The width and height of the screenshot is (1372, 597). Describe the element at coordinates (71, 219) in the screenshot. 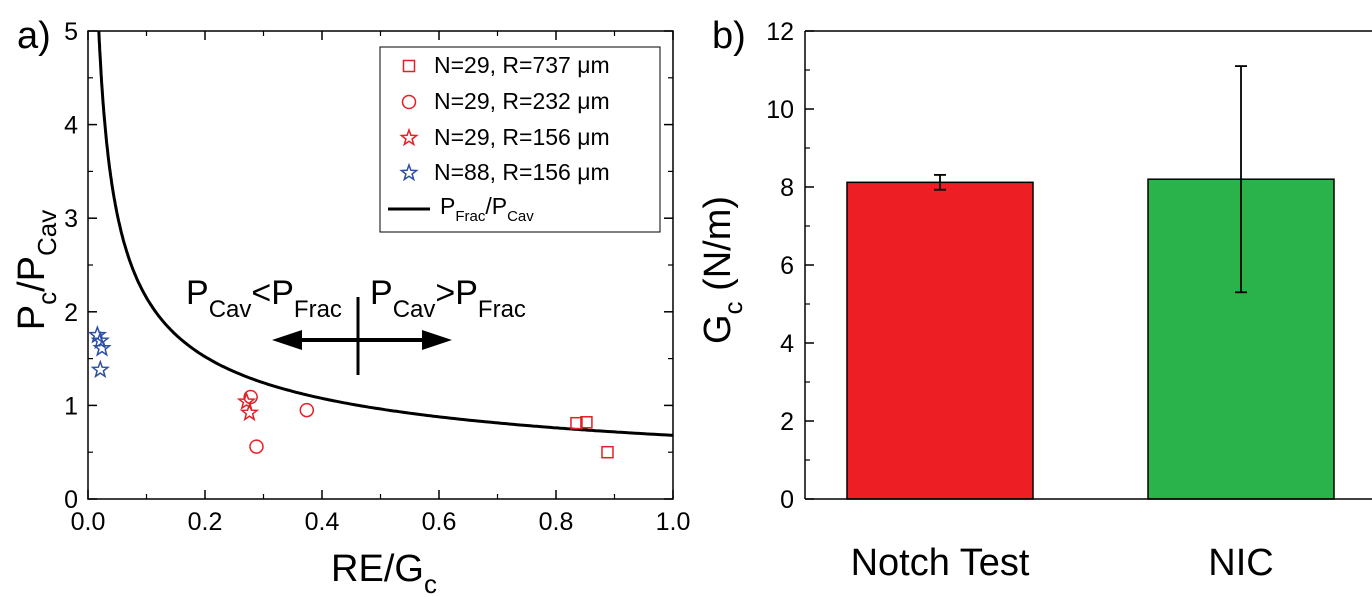

I see `y-tick-label: 3` at that location.